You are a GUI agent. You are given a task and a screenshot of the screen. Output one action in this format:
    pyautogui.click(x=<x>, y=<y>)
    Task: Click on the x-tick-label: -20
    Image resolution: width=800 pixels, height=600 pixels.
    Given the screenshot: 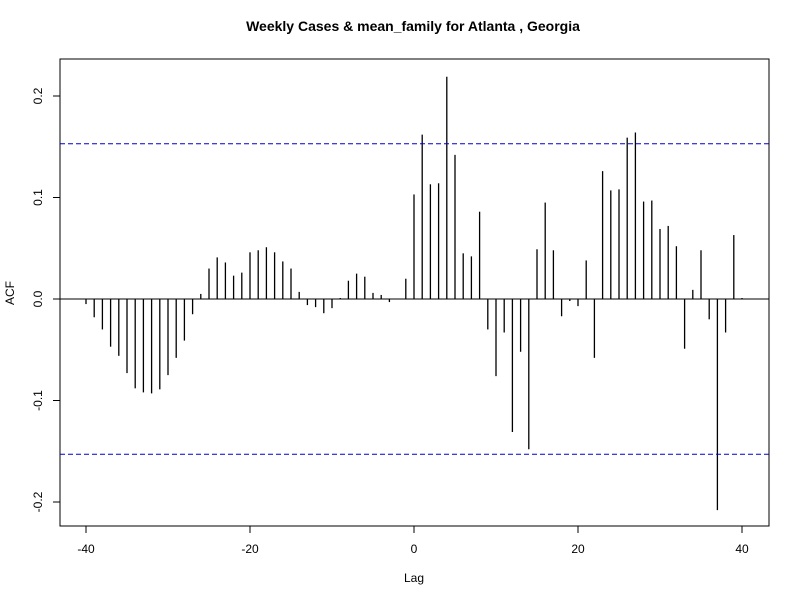 What is the action you would take?
    pyautogui.click(x=250, y=549)
    